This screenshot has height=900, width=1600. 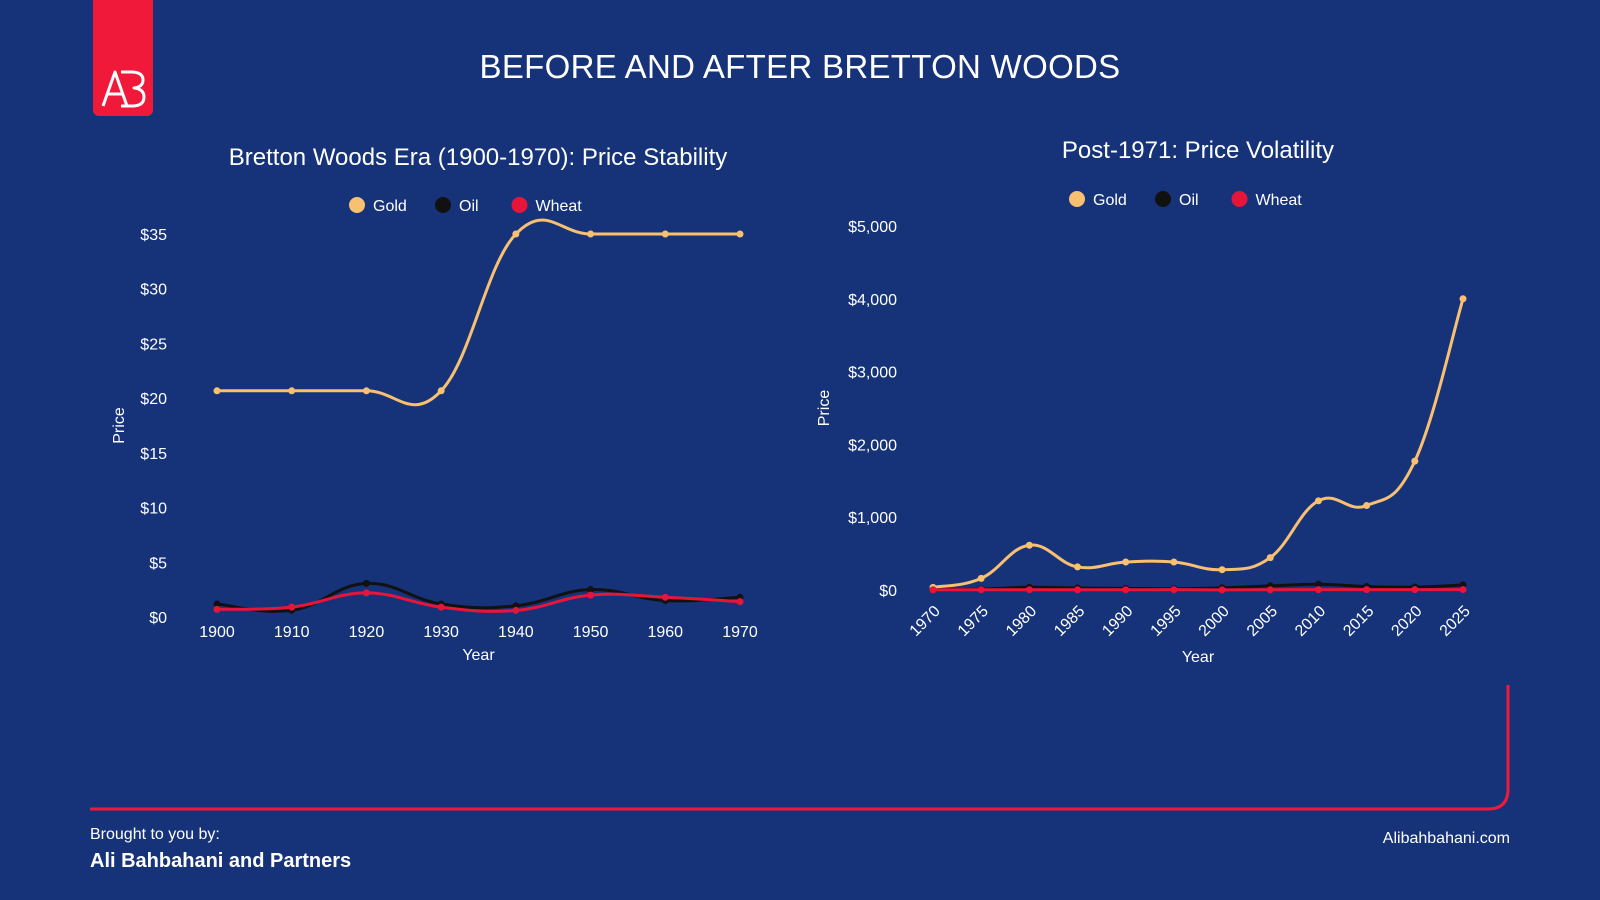 I want to click on left-chart-x-tick-label: 1960, so click(x=665, y=632).